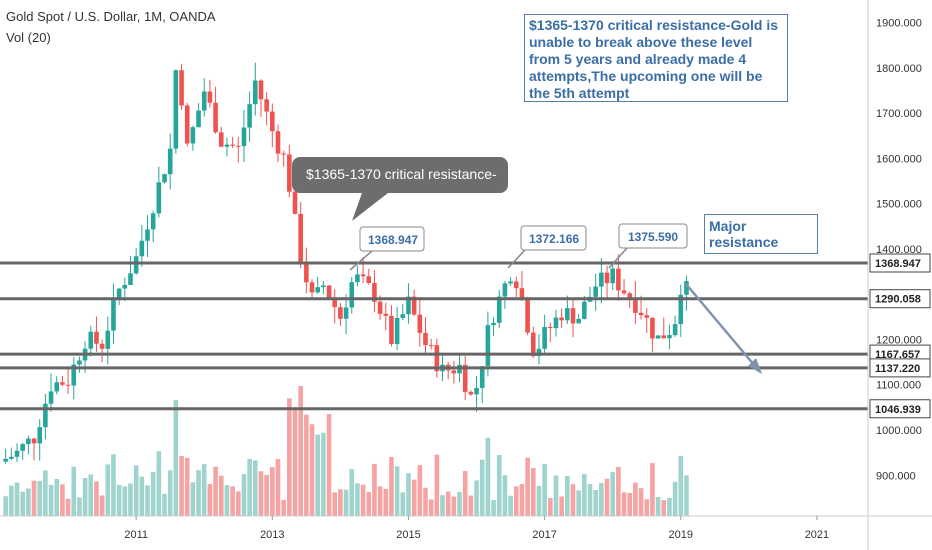 The width and height of the screenshot is (932, 550). What do you see at coordinates (653, 236) in the screenshot?
I see `callout-1375-box` at bounding box center [653, 236].